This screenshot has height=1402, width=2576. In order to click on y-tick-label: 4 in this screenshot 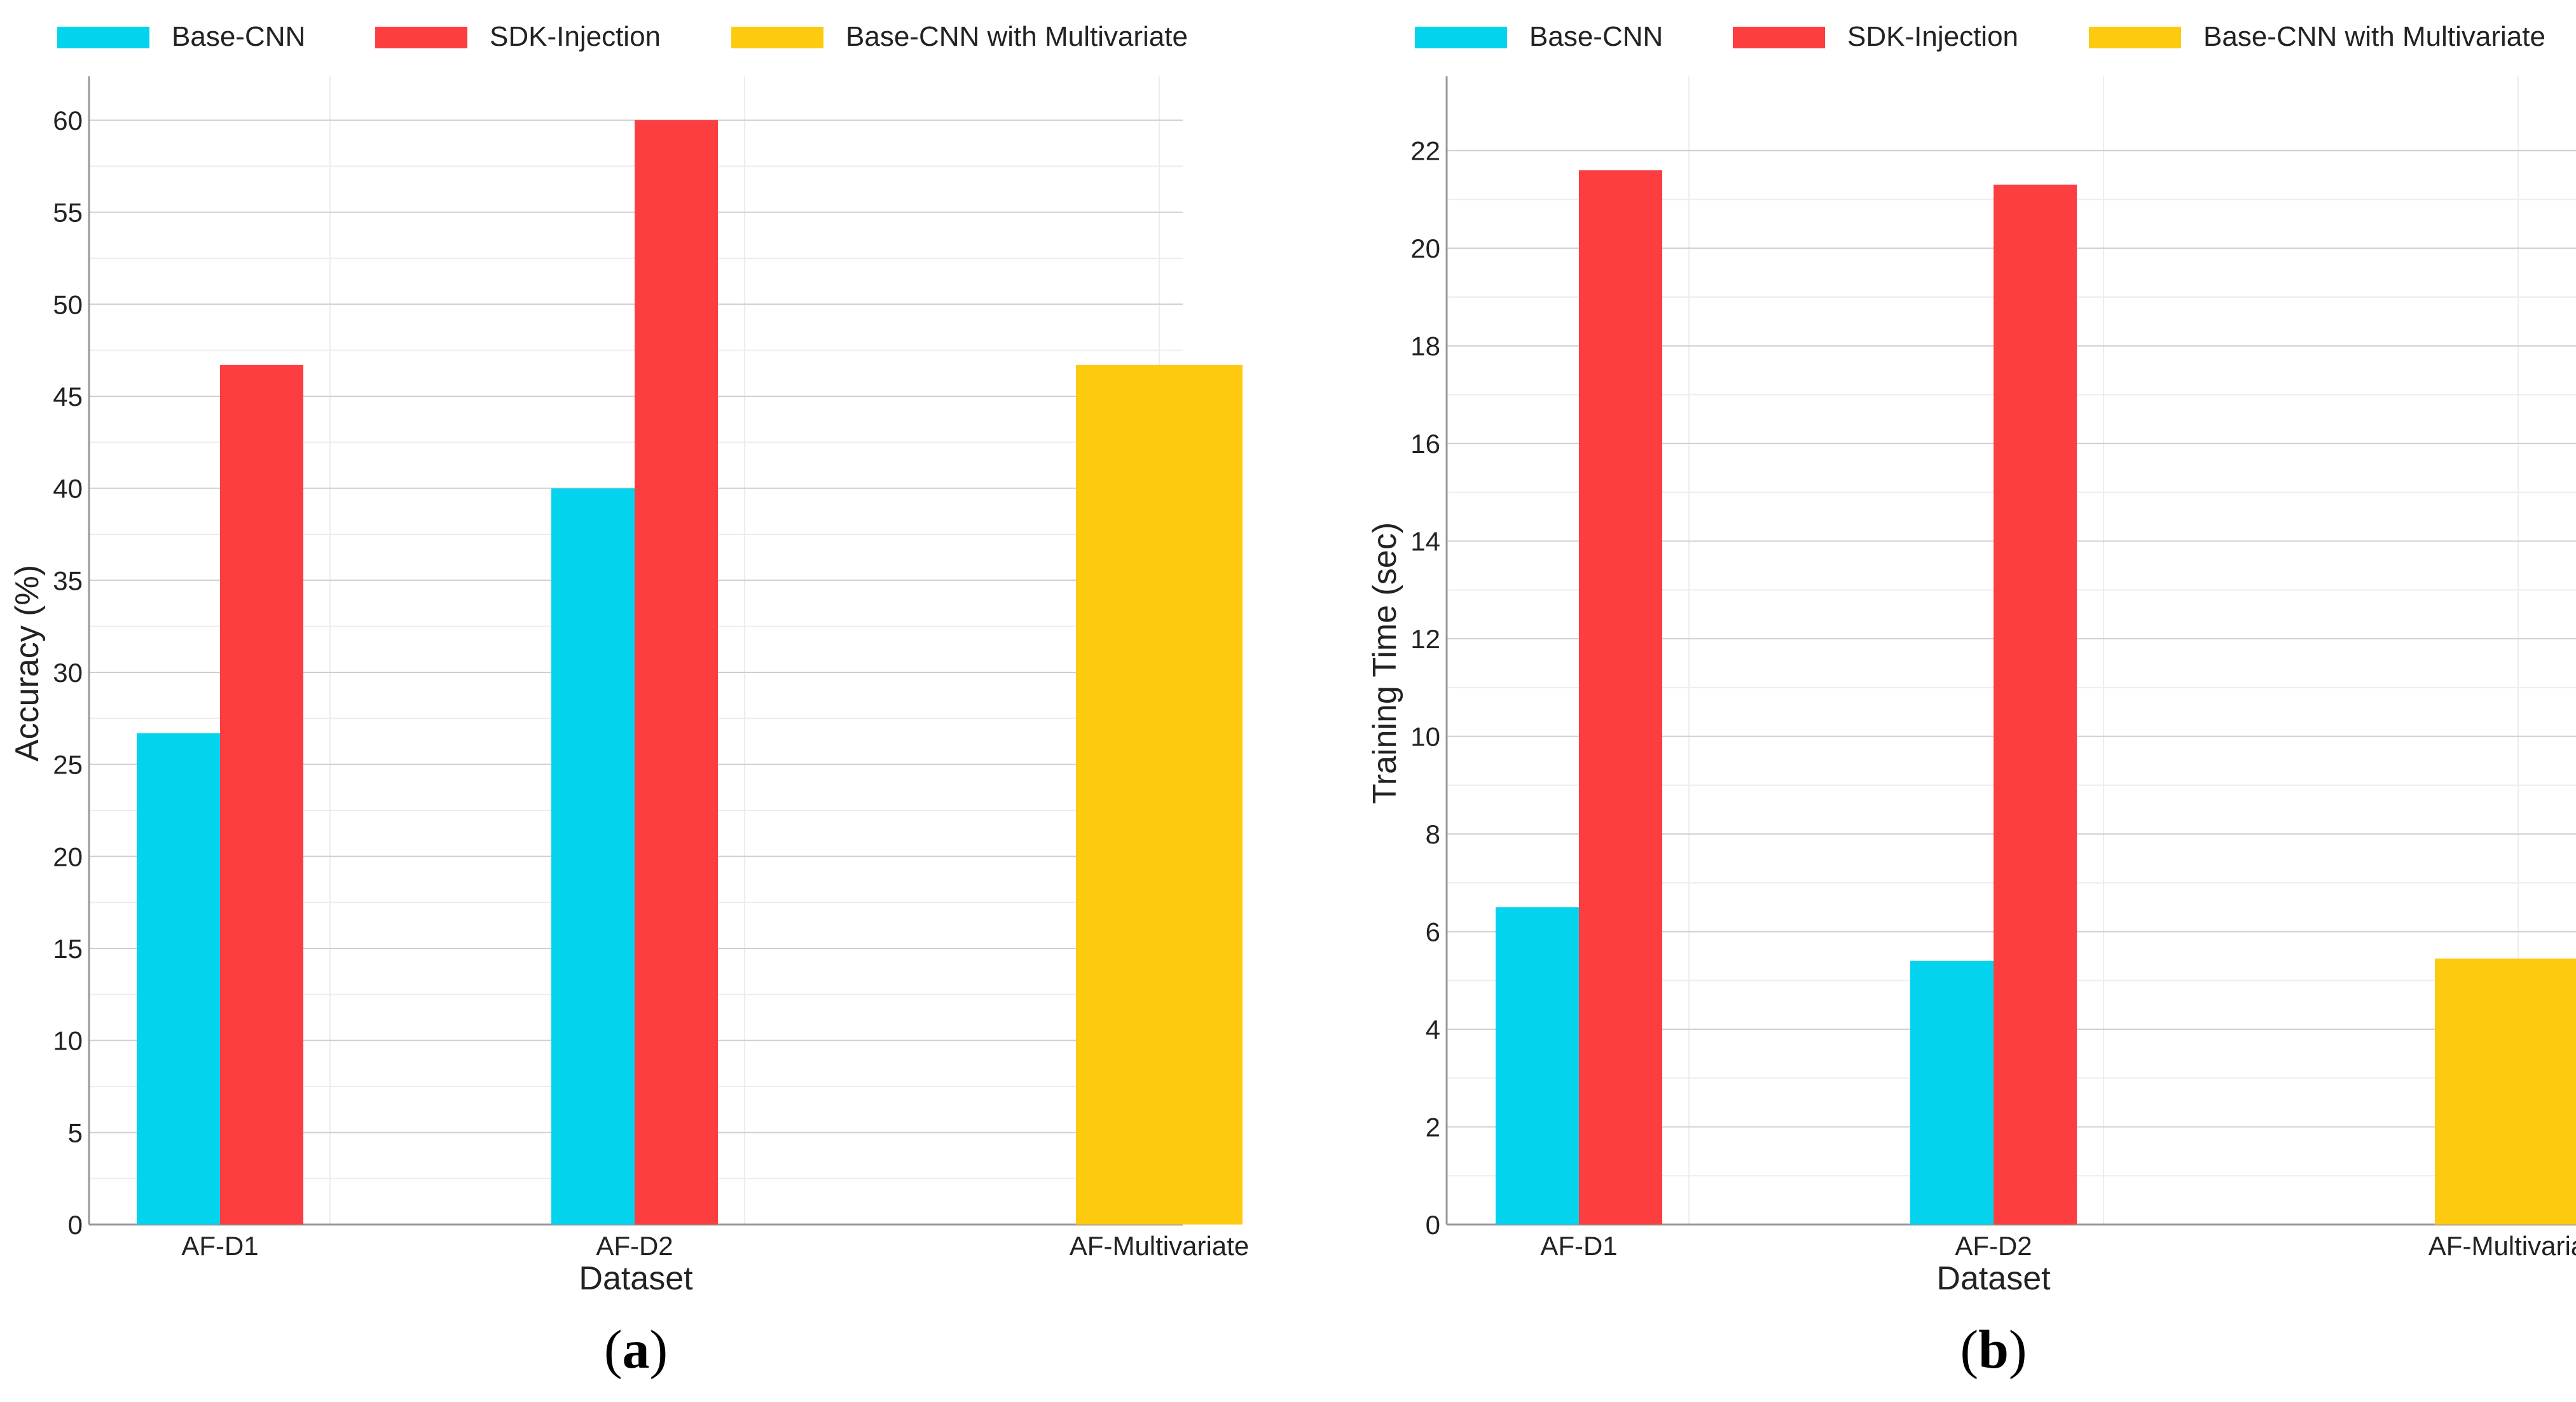, I will do `click(1433, 1030)`.